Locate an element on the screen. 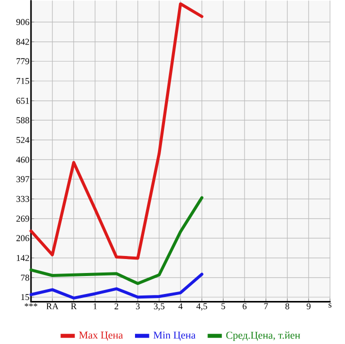  x-tick-label: 3,5 is located at coordinates (159, 306).